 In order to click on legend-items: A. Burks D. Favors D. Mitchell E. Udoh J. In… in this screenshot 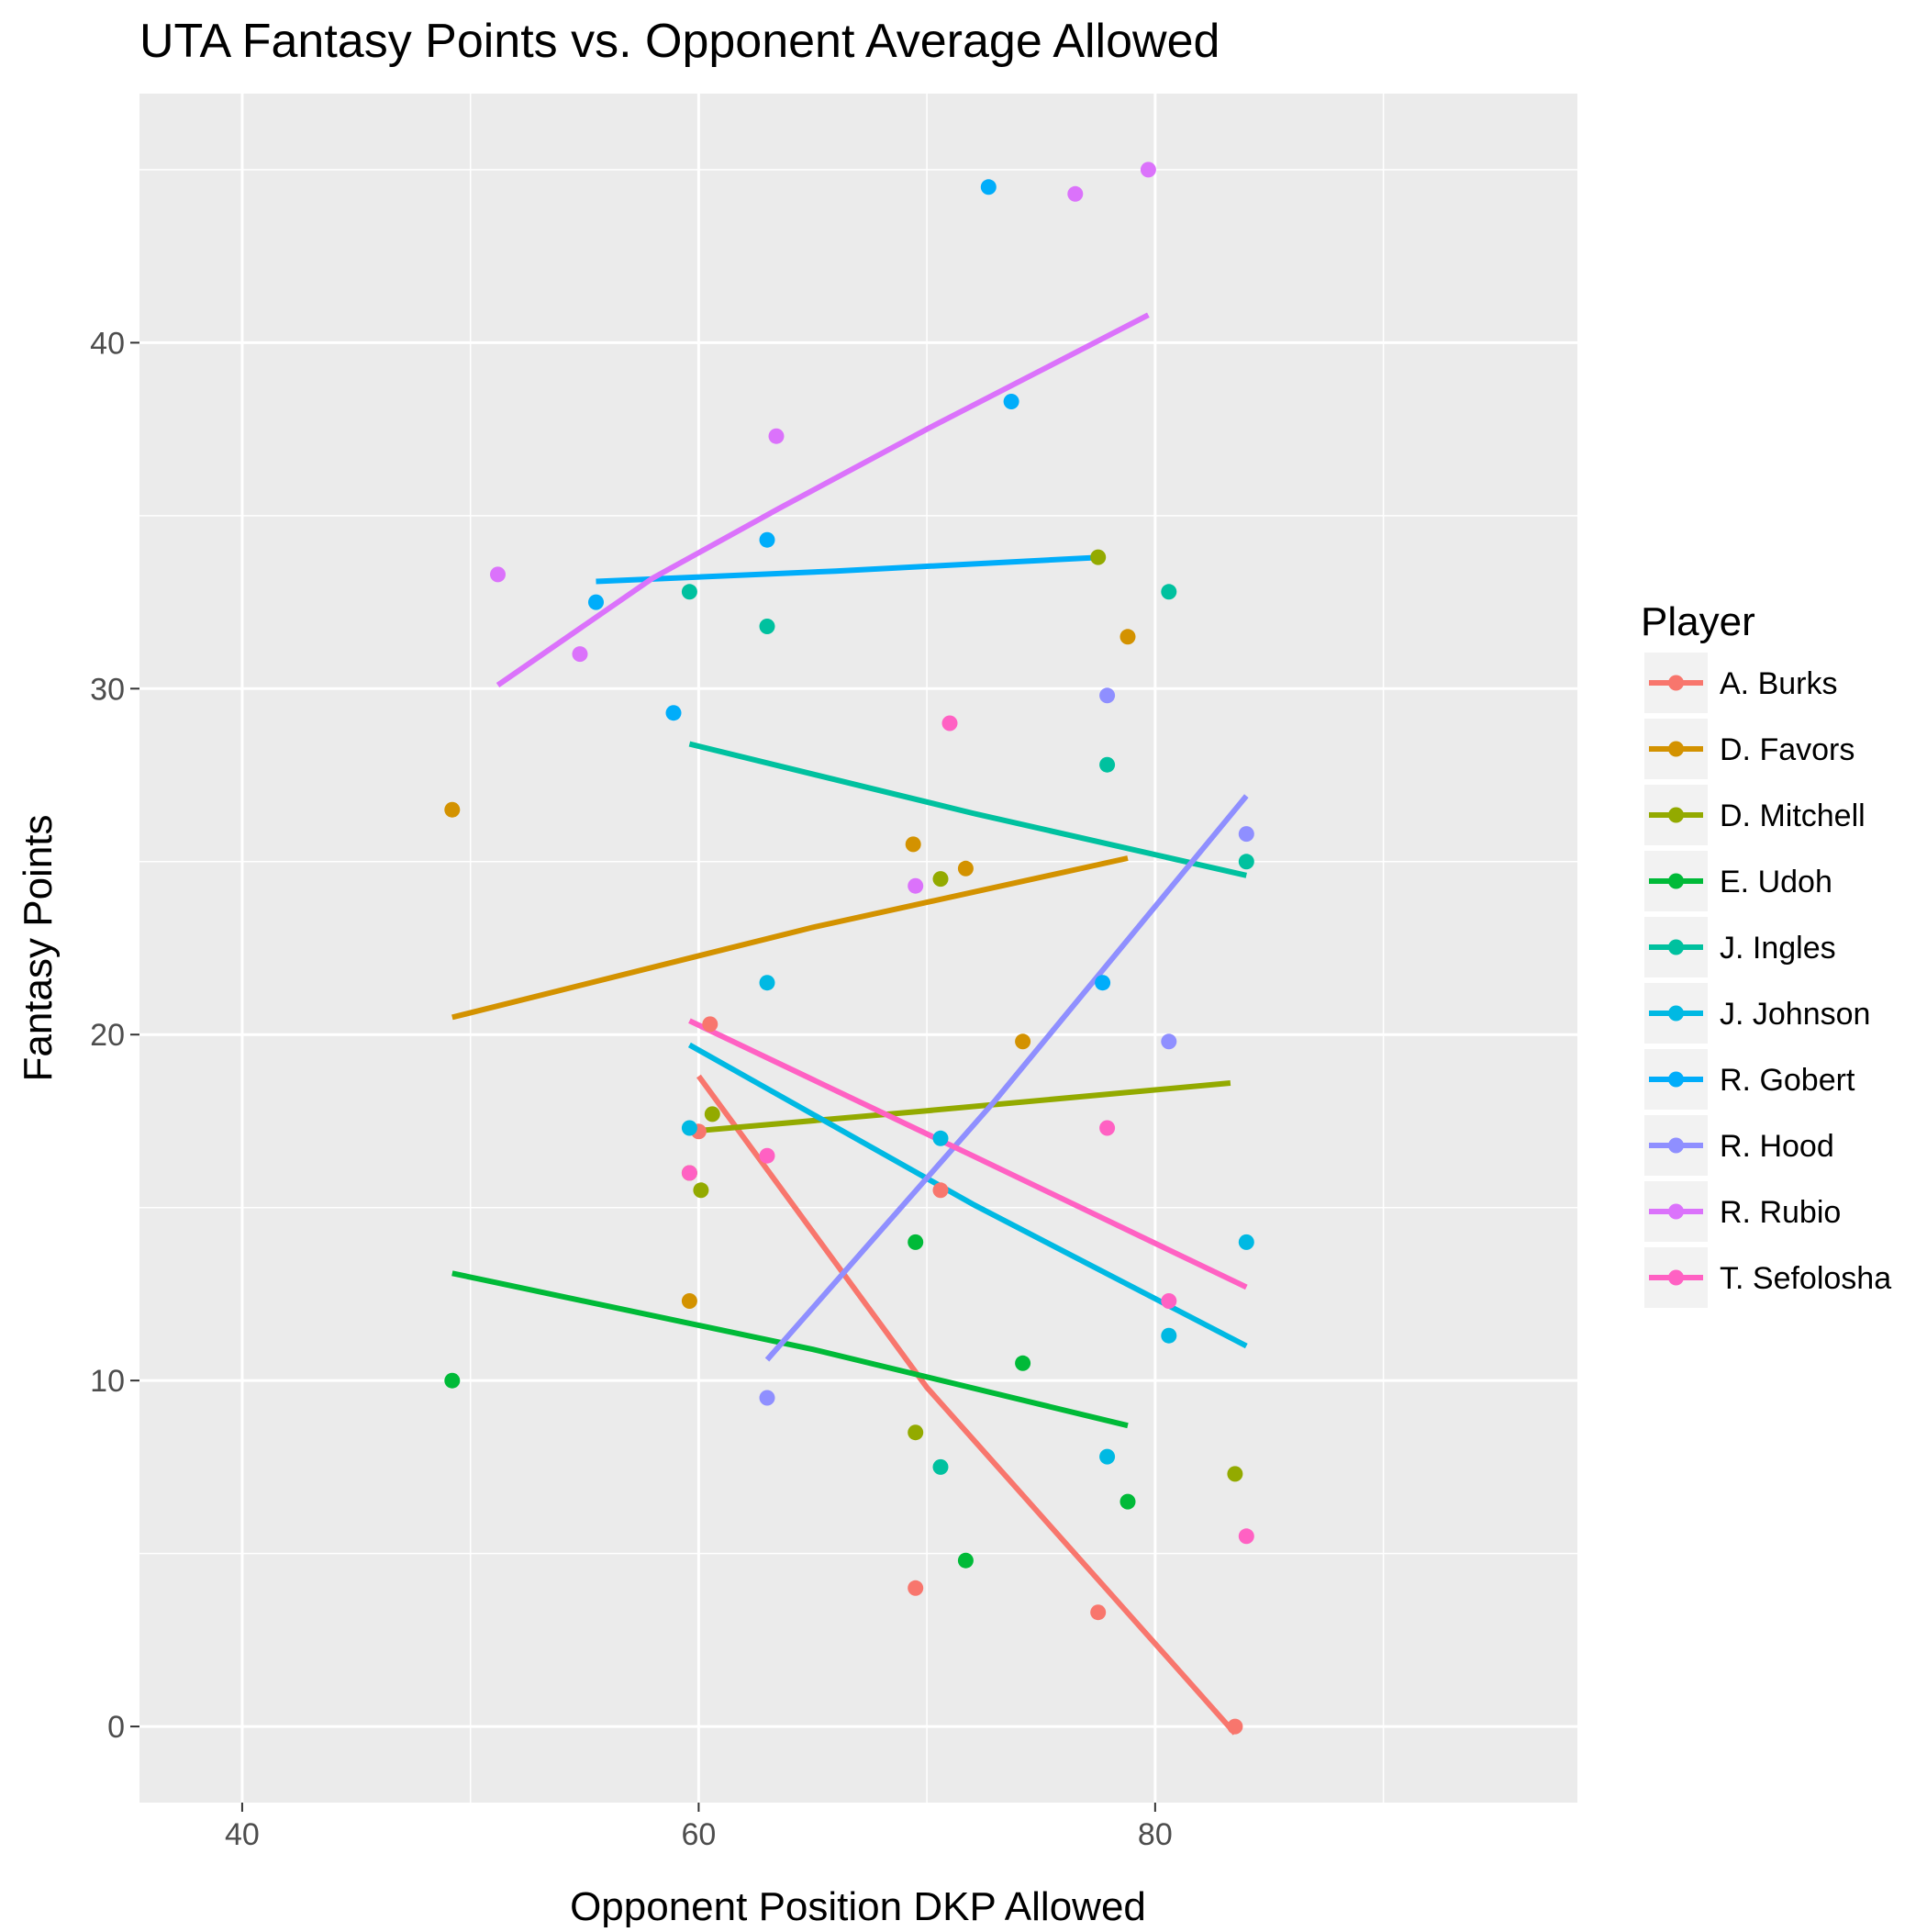, I will do `click(1767, 981)`.